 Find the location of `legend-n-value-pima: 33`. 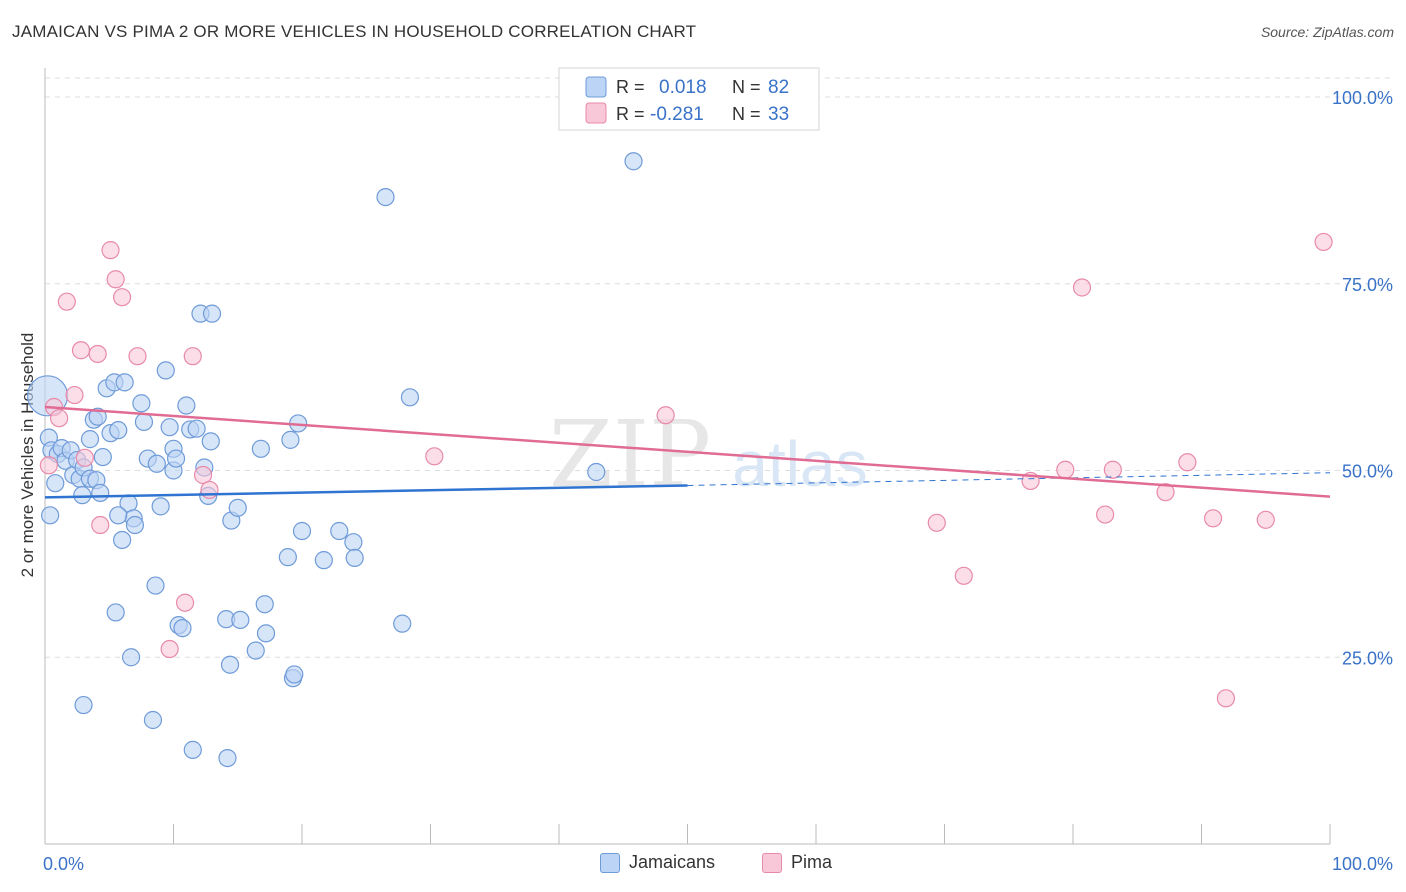

legend-n-value-pima: 33 is located at coordinates (778, 114).